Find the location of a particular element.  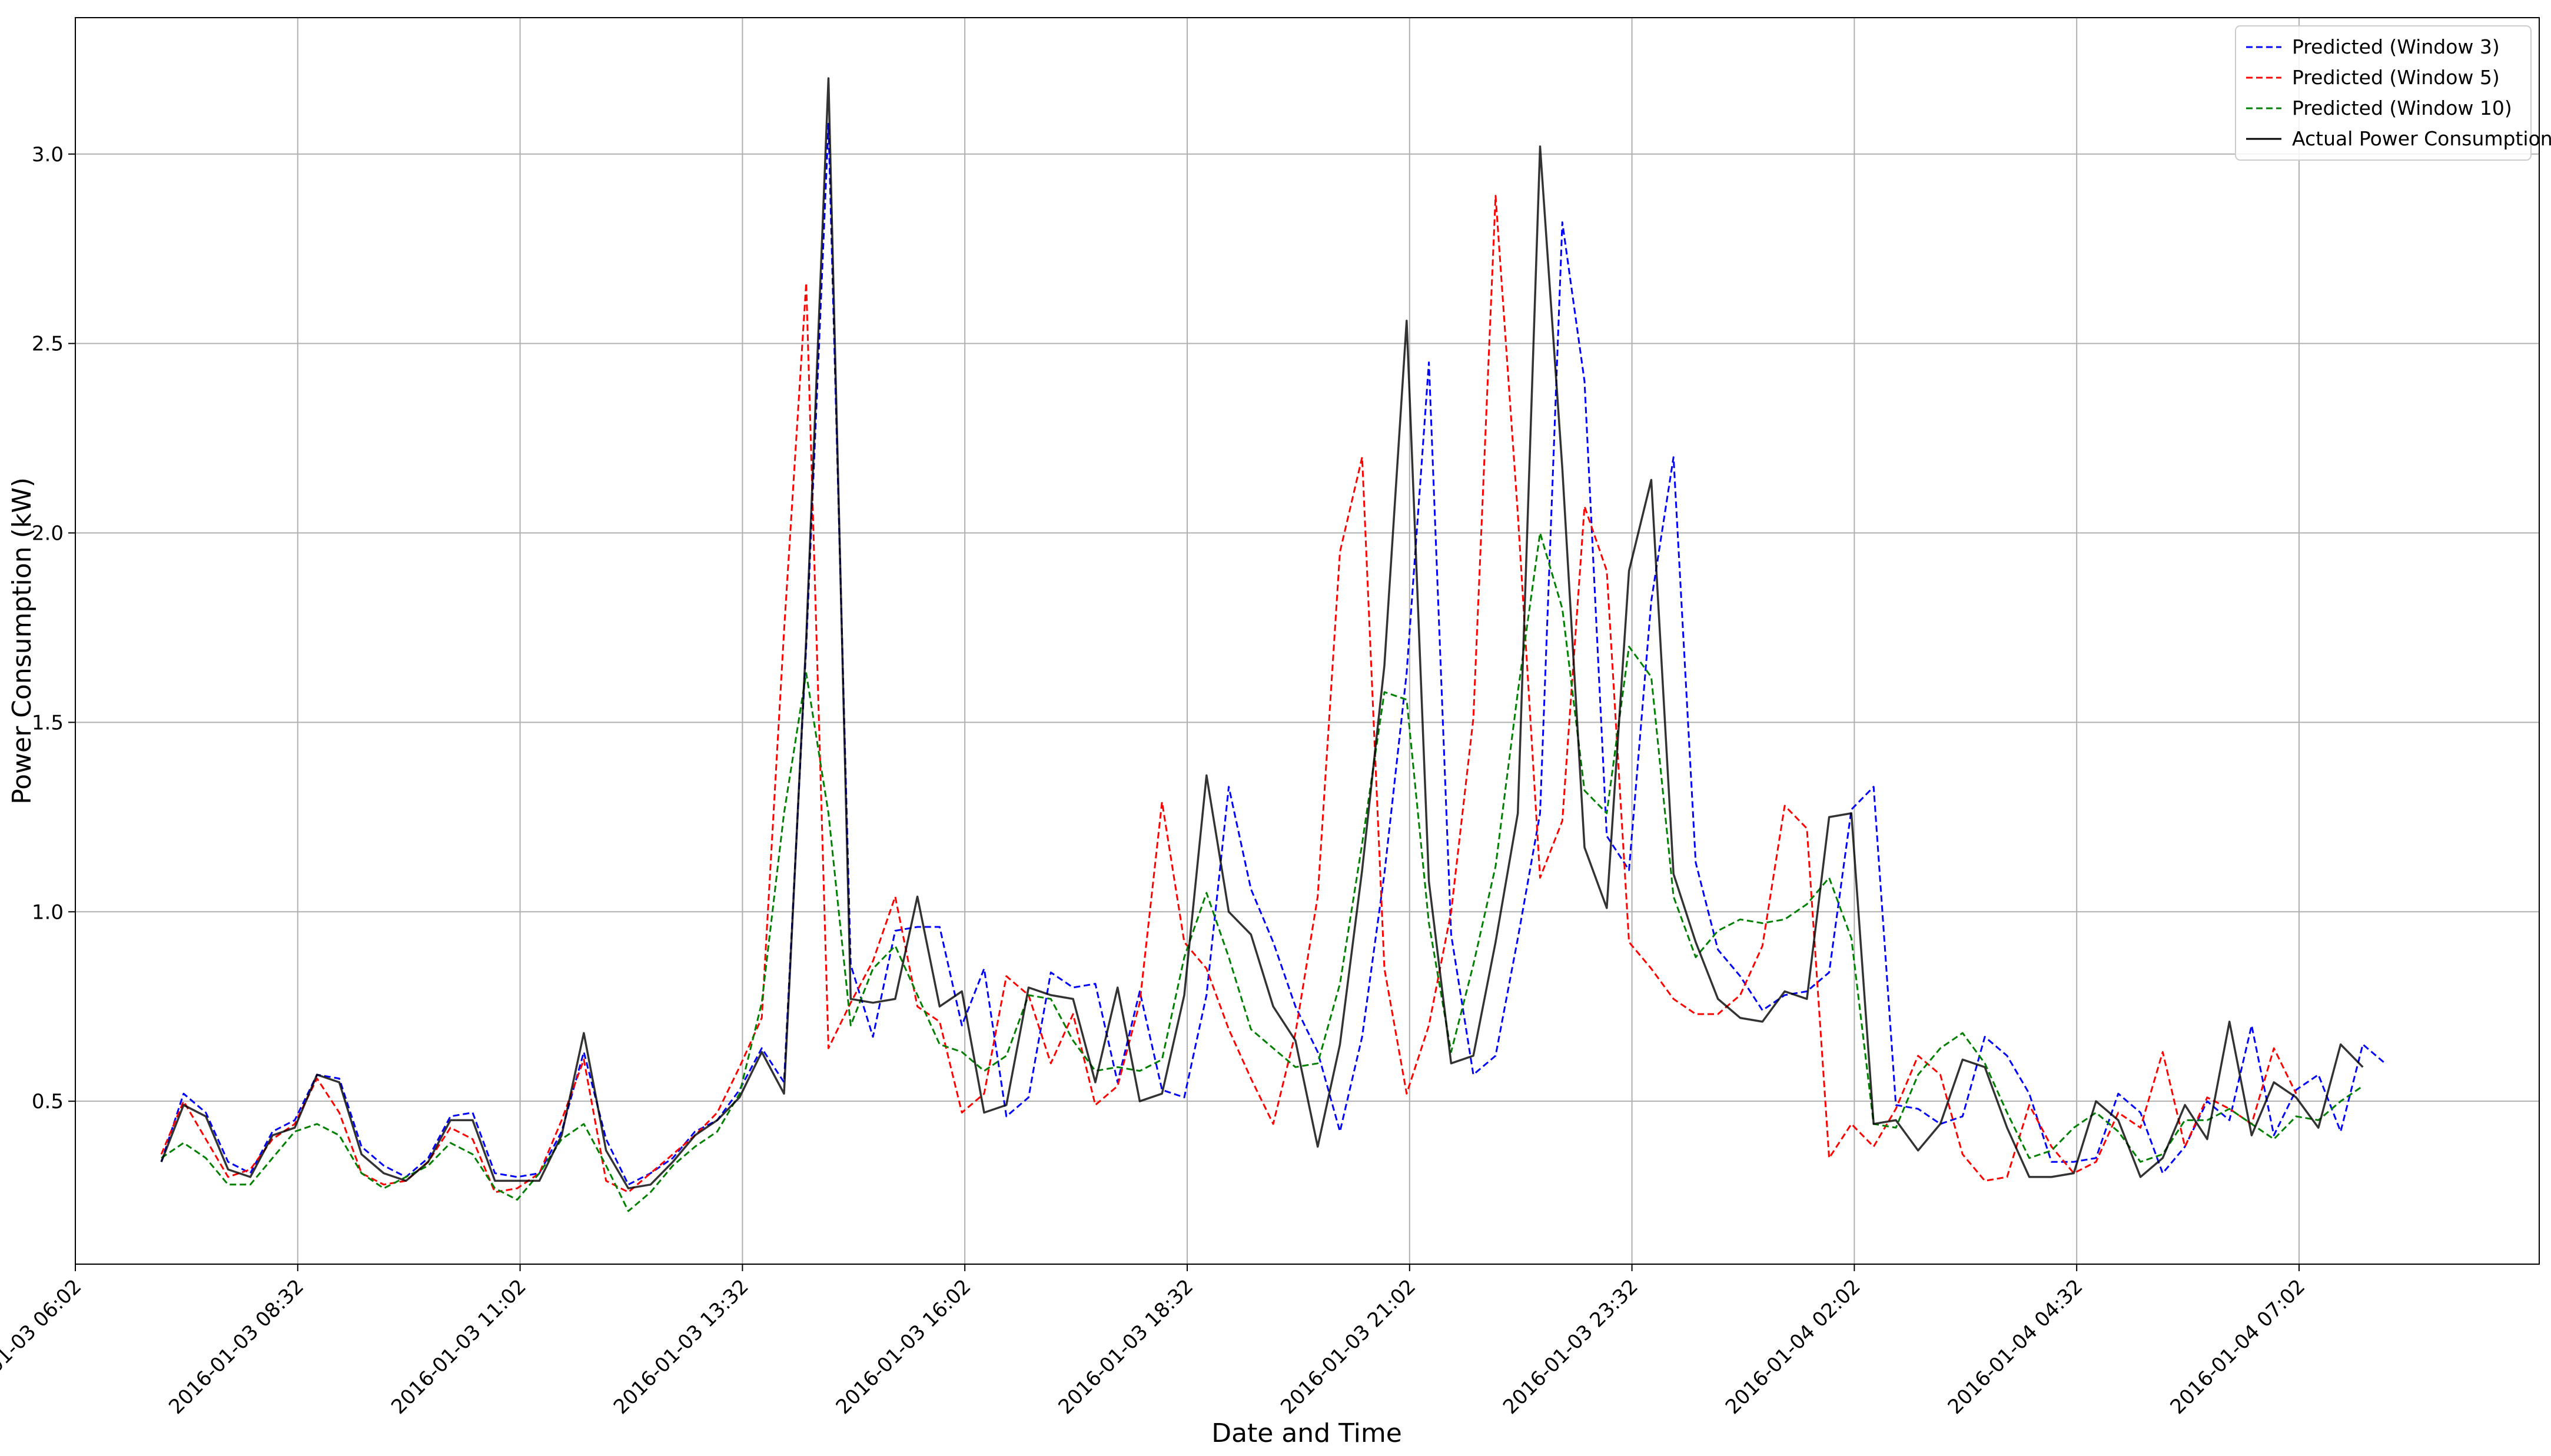

y-axis-ticks: 0.5 1.0 1.5 2.0 2.5 3.0 is located at coordinates (53, 628).